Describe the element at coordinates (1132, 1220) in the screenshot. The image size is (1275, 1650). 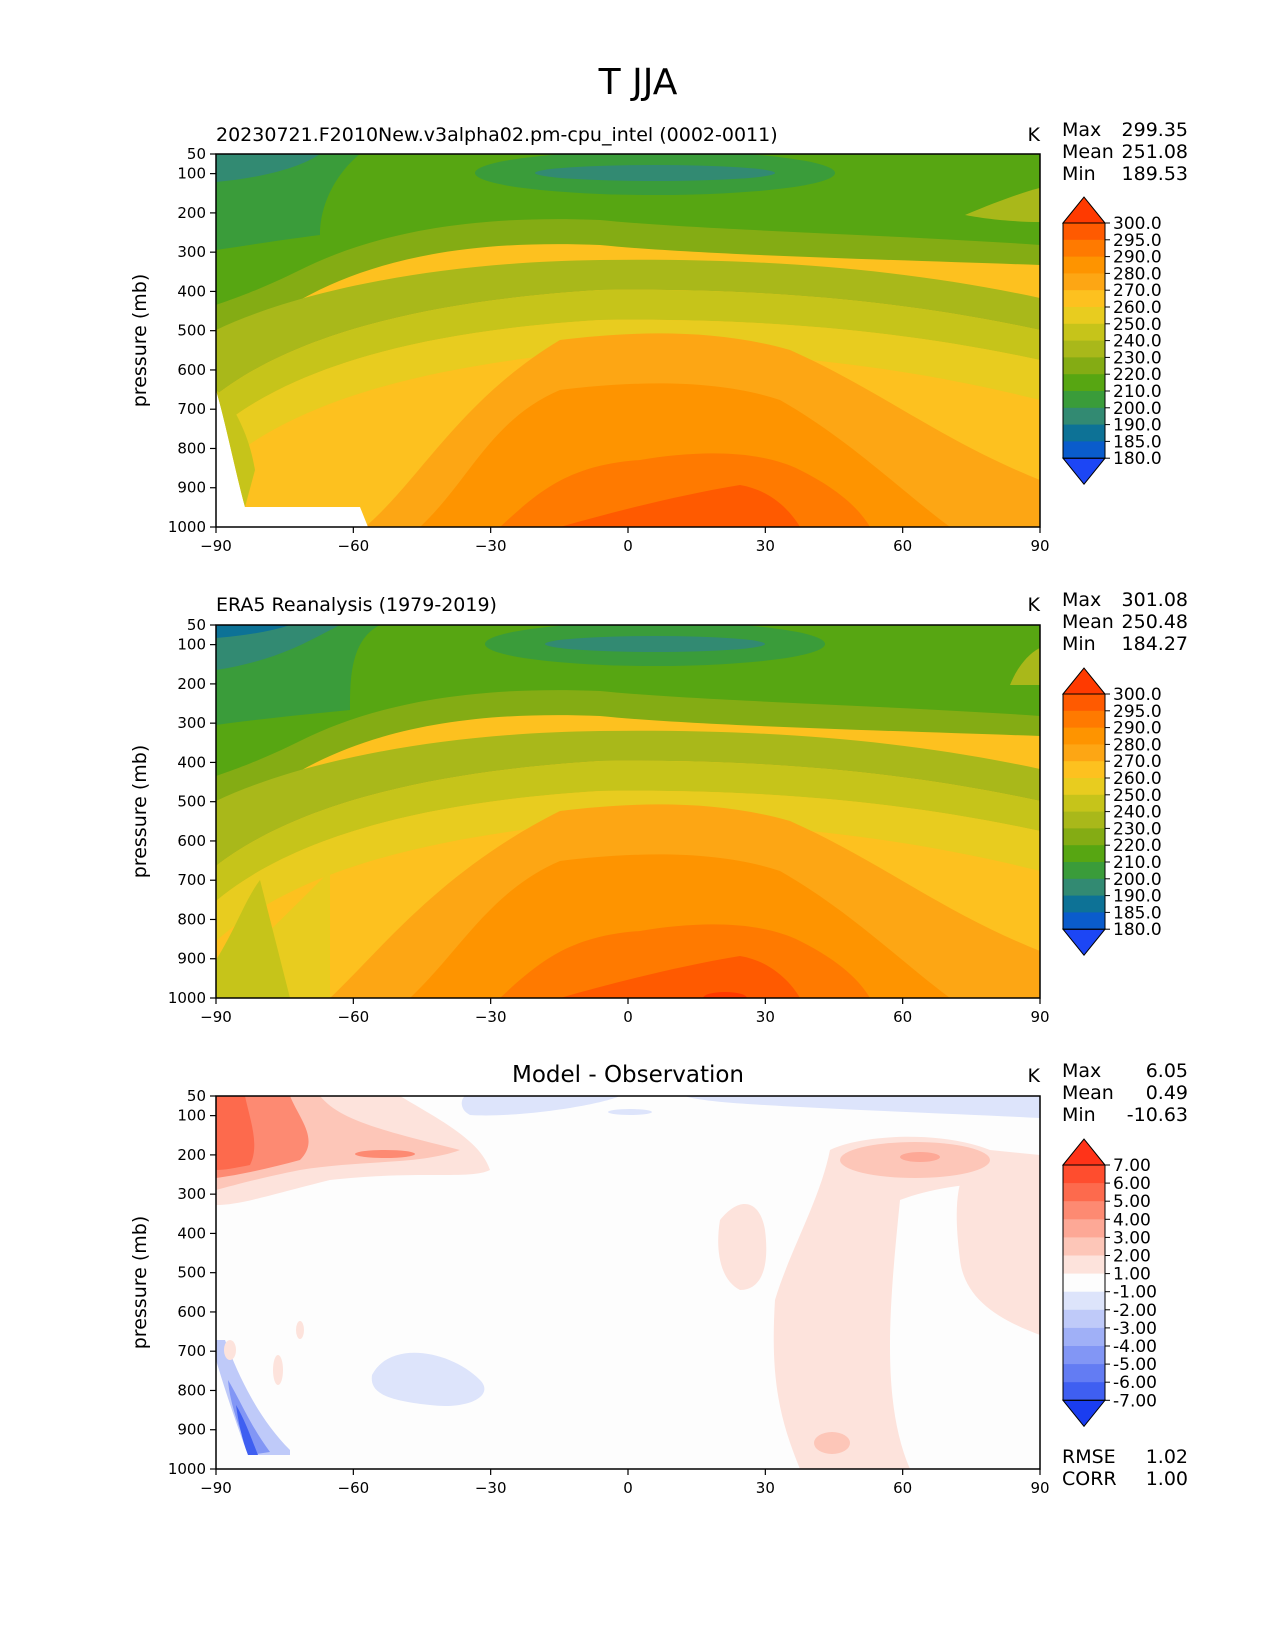
I see `colorbar-label: 4.00` at that location.